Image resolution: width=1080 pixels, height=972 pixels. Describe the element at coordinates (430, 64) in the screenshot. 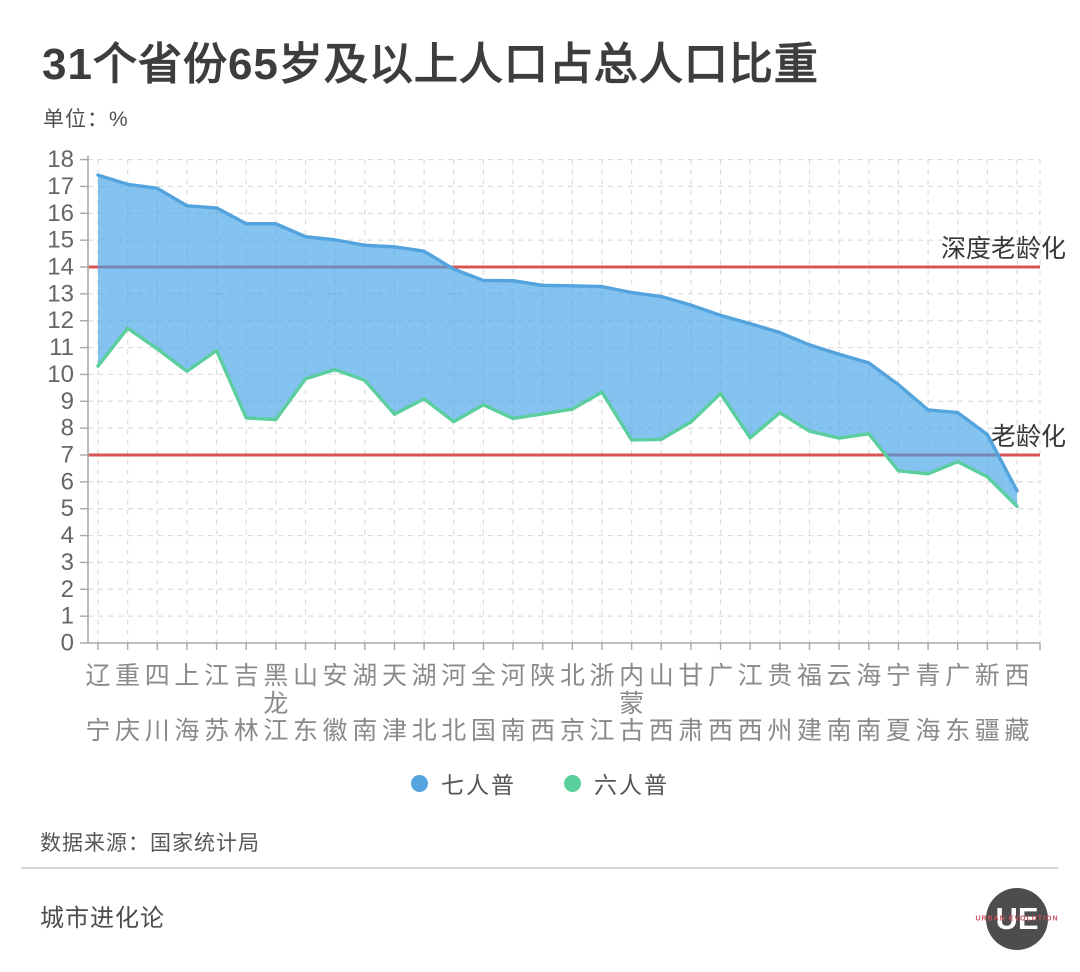

I see `page-title: 31个省份65岁及以上人口占总人口比重` at that location.